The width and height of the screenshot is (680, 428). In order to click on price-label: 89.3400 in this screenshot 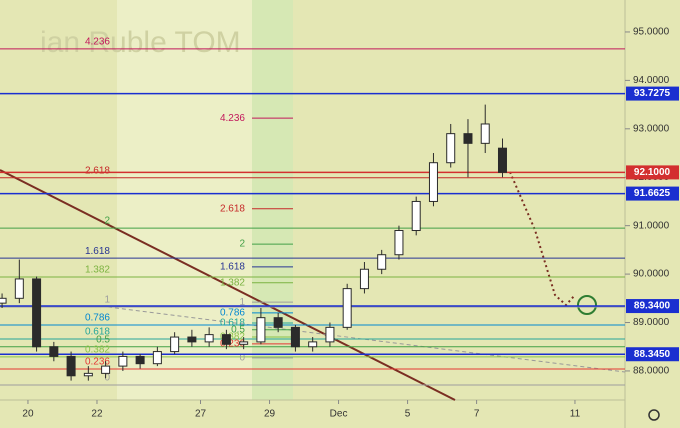, I will do `click(652, 306)`.